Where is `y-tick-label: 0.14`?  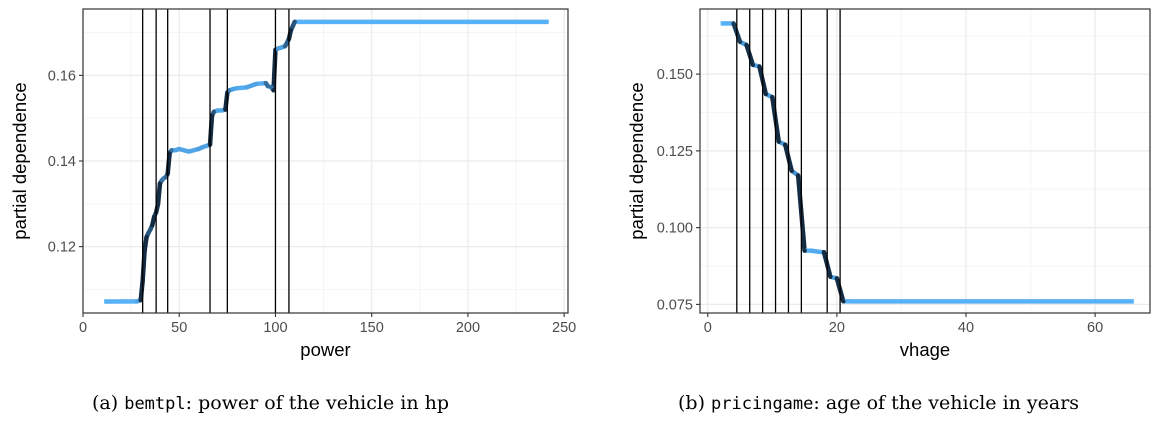
y-tick-label: 0.14 is located at coordinates (62, 162).